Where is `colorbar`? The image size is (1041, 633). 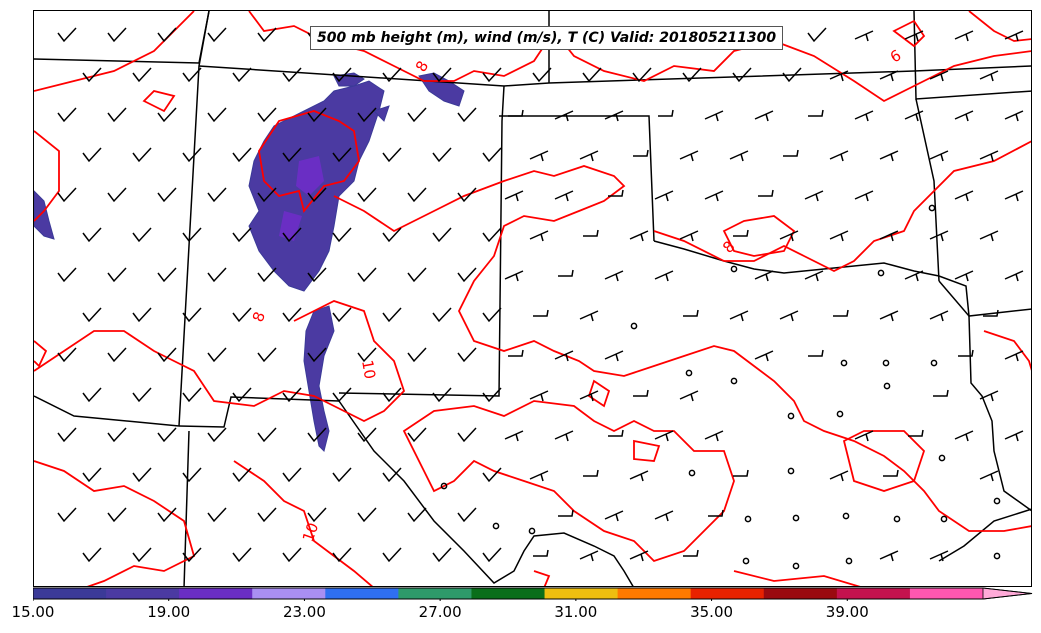 colorbar is located at coordinates (533, 594).